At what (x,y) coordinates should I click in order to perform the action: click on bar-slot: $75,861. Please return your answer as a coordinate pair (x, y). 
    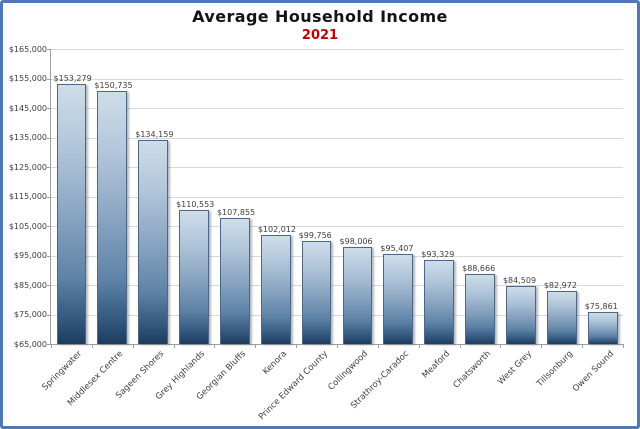
    Looking at the image, I should click on (602, 196).